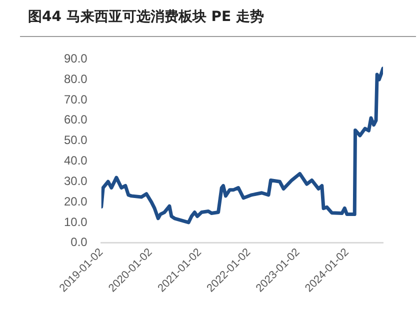 This screenshot has height=331, width=419. I want to click on y-tick-label: 60.0, so click(76, 119).